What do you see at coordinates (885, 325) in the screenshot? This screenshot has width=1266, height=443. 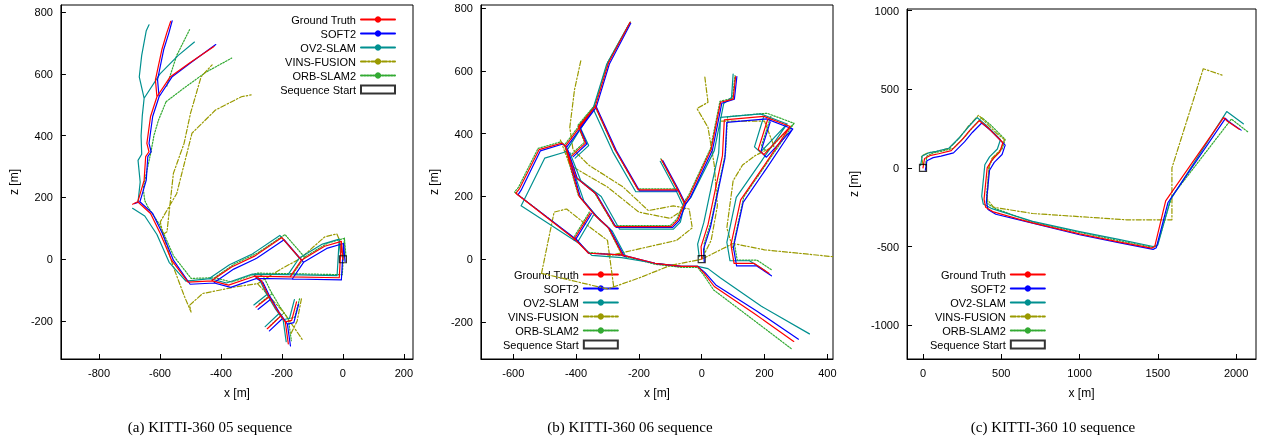 I see `y-tick-label: -1000` at bounding box center [885, 325].